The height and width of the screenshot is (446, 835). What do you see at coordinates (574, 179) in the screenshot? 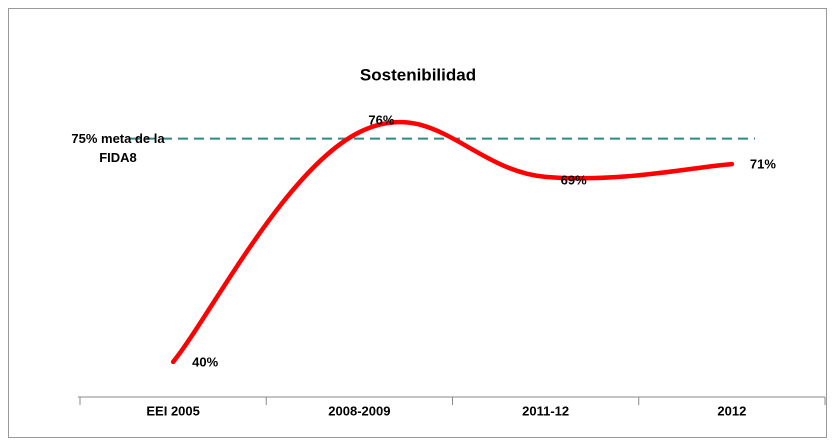
I see `data-label: 69%` at bounding box center [574, 179].